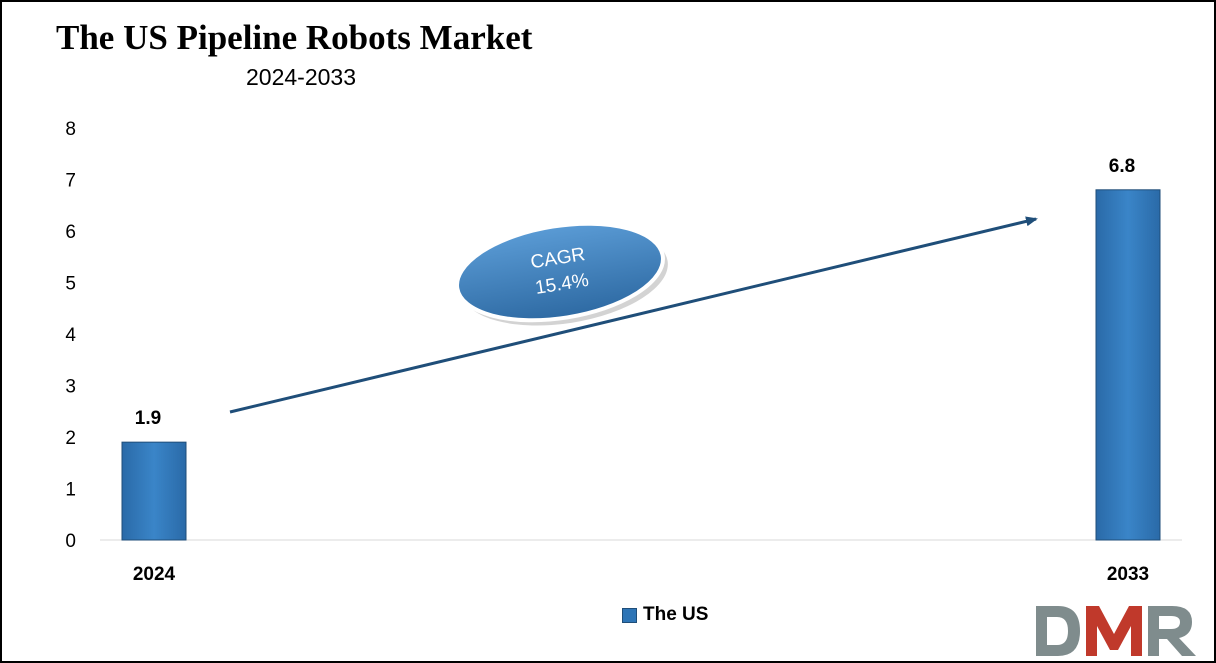 The width and height of the screenshot is (1216, 663). I want to click on cagr-annotation: CAGR 15.4%, so click(561, 273).